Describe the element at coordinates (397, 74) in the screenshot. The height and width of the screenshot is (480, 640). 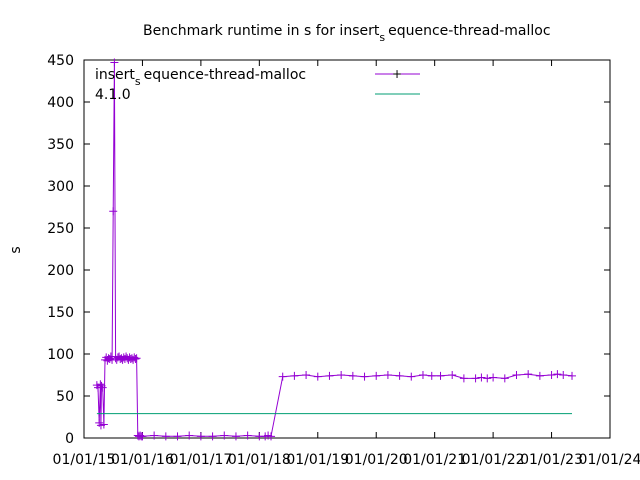
I see `legend-marker-series-1: +` at that location.